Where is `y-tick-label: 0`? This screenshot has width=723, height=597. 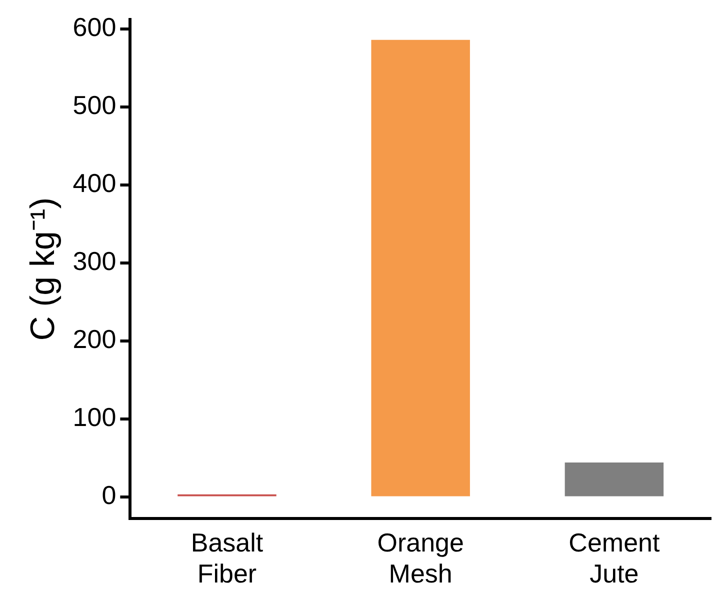
y-tick-label: 0 is located at coordinates (109, 495).